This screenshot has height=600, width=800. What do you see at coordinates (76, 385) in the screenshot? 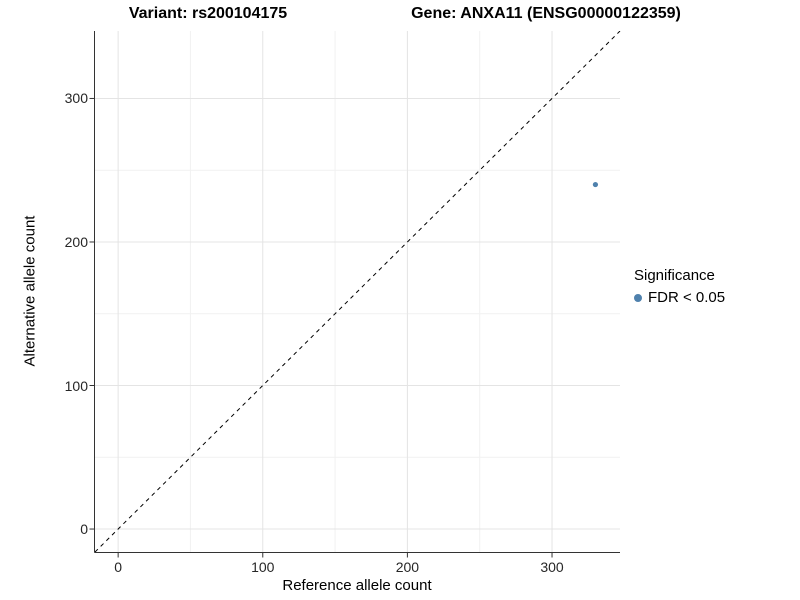
I see `y-tick-label: 100` at bounding box center [76, 385].